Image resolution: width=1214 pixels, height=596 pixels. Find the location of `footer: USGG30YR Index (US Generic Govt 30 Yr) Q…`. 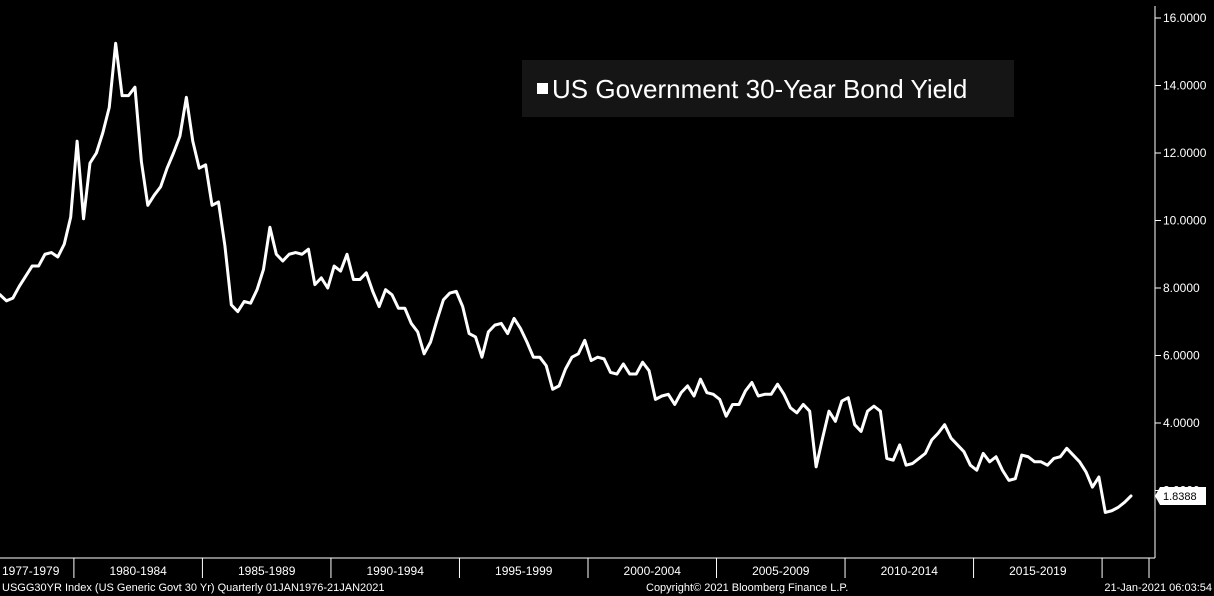

footer: USGG30YR Index (US Generic Govt 30 Yr) Q… is located at coordinates (607, 588).